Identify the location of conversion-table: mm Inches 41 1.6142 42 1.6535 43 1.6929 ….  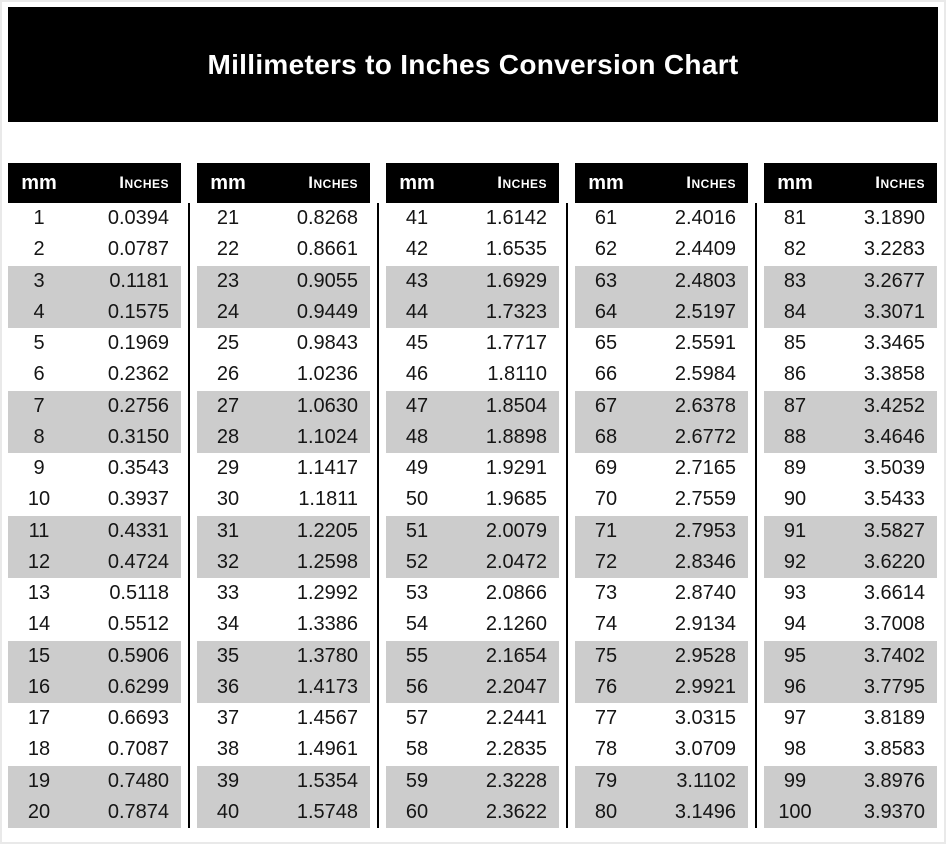
(472, 495).